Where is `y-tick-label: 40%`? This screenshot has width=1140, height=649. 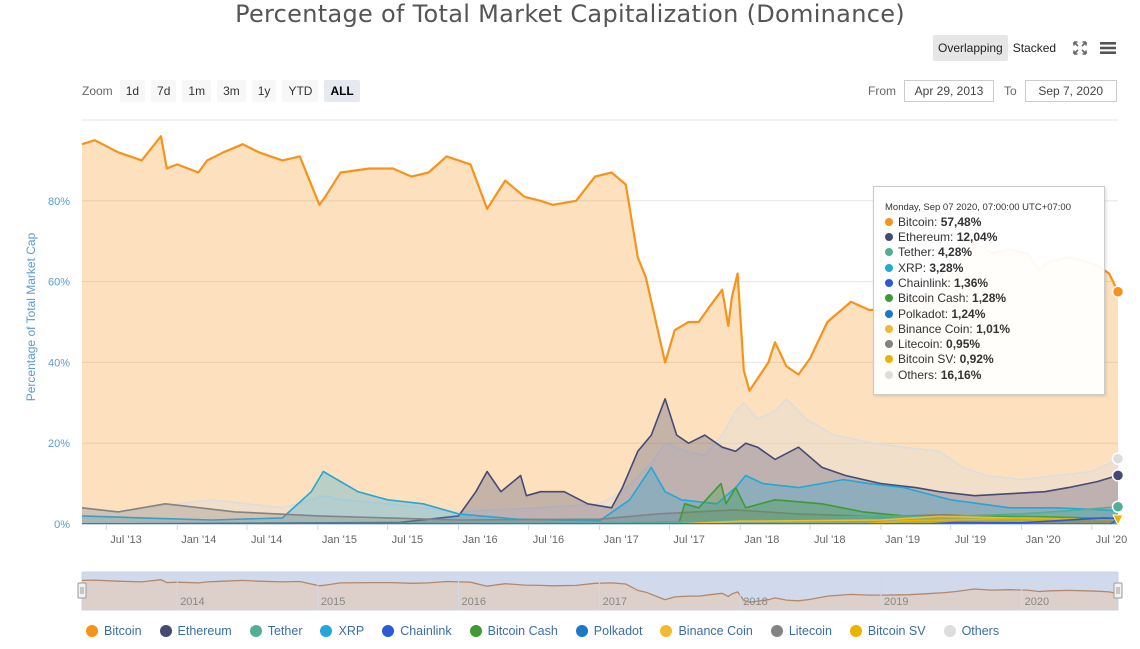 y-tick-label: 40% is located at coordinates (59, 363).